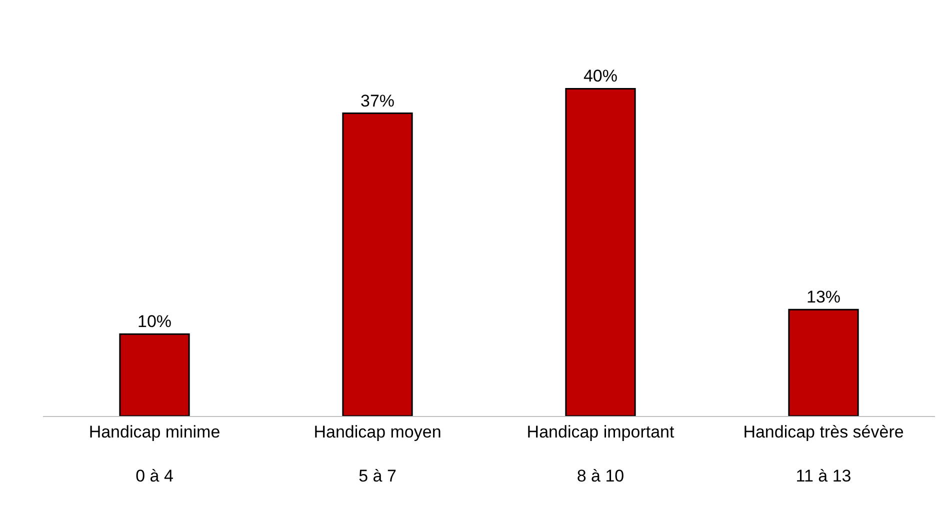  I want to click on data-label: 13%, so click(823, 297).